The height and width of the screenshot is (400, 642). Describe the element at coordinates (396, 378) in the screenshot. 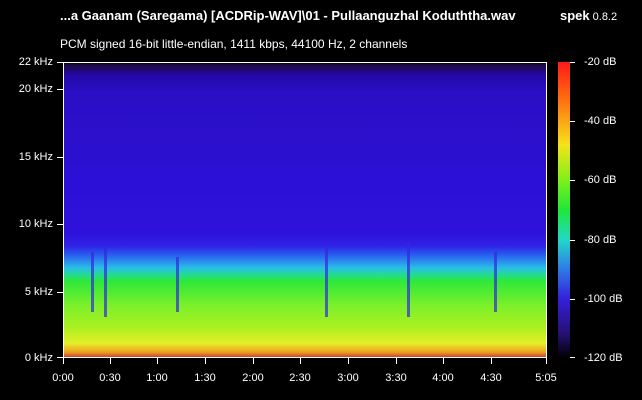

I see `time-label-3-30: 3:30` at that location.